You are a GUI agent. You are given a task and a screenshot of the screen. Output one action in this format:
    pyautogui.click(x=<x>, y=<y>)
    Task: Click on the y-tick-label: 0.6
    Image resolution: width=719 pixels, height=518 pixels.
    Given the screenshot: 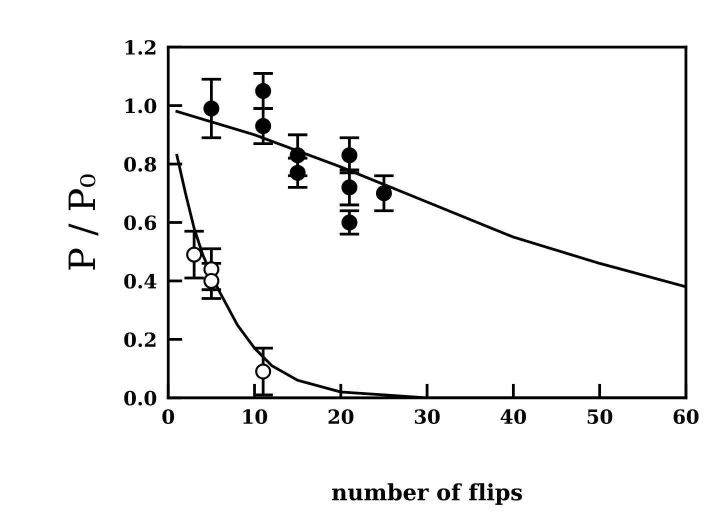 What is the action you would take?
    pyautogui.click(x=140, y=222)
    